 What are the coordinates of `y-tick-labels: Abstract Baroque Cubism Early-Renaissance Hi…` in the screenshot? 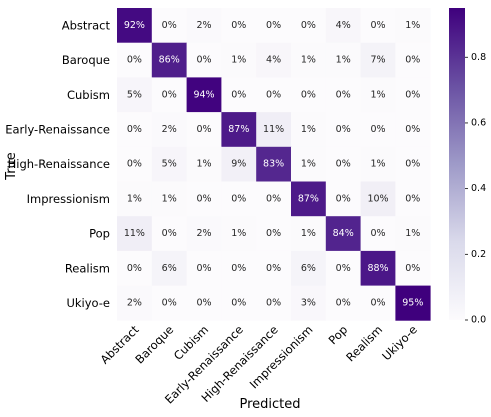 It's located at (57, 164).